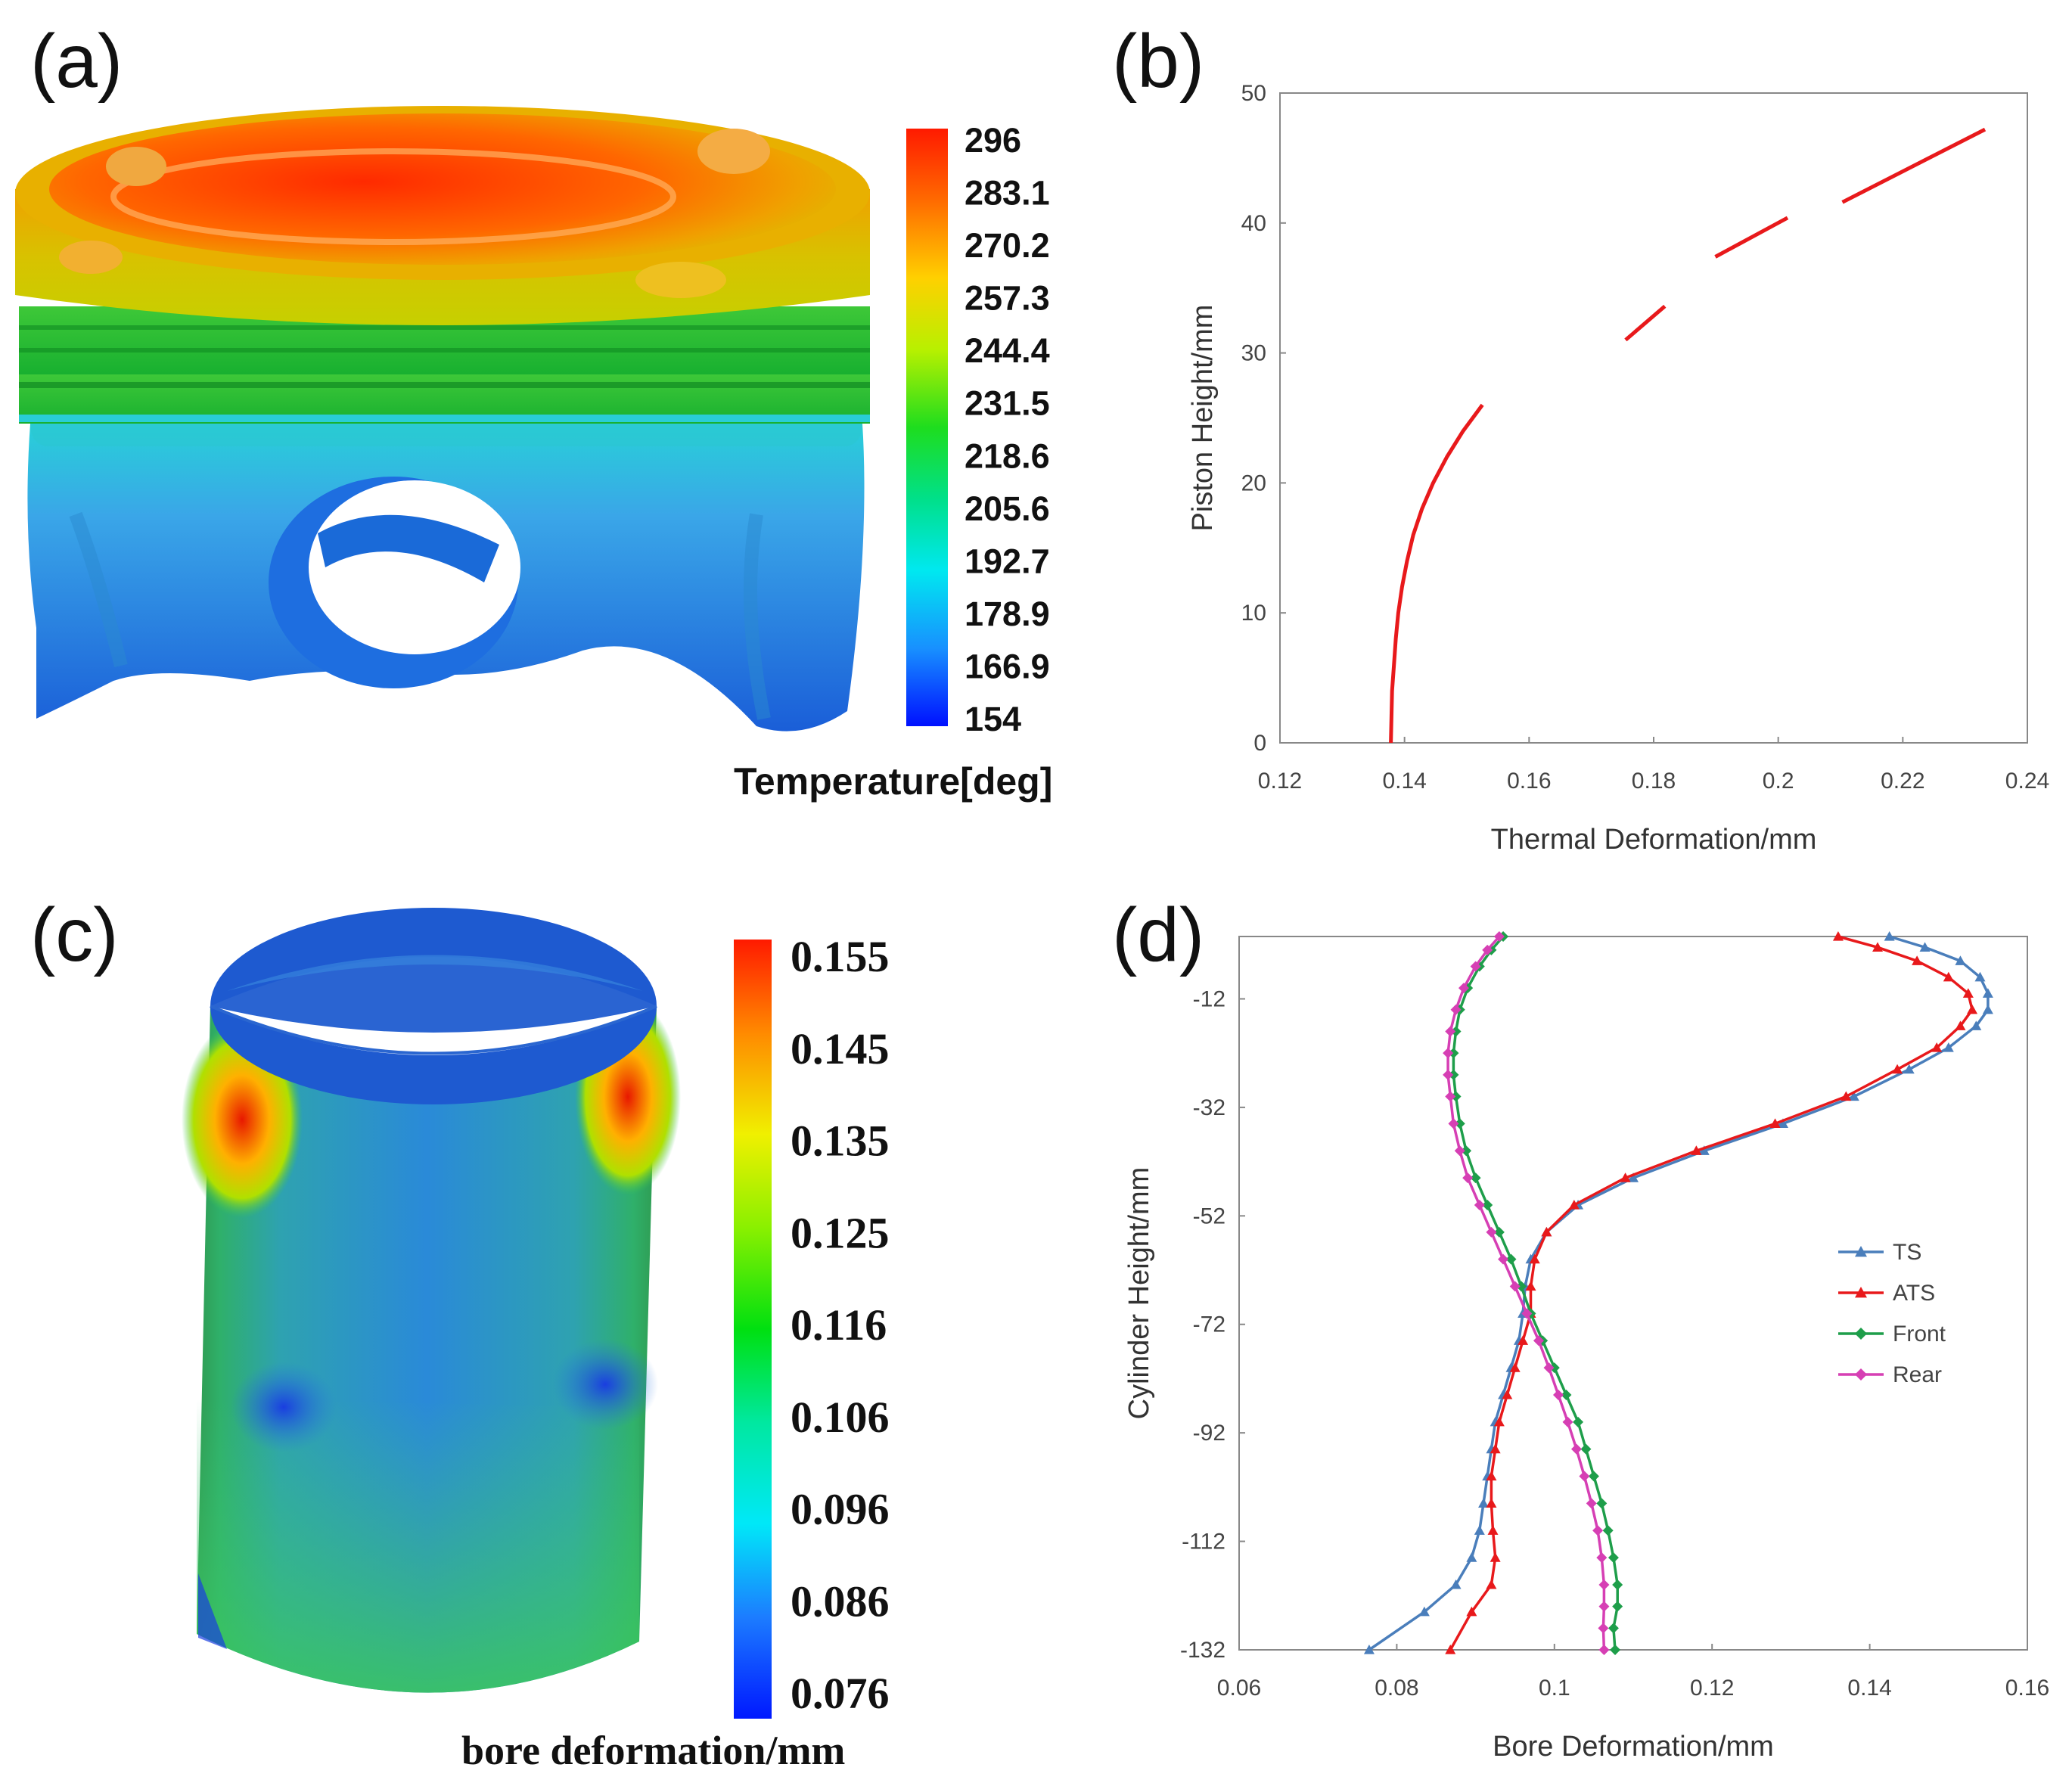 Image resolution: width=2072 pixels, height=1786 pixels. What do you see at coordinates (1778, 781) in the screenshot?
I see `x-tick-label: 0.2` at bounding box center [1778, 781].